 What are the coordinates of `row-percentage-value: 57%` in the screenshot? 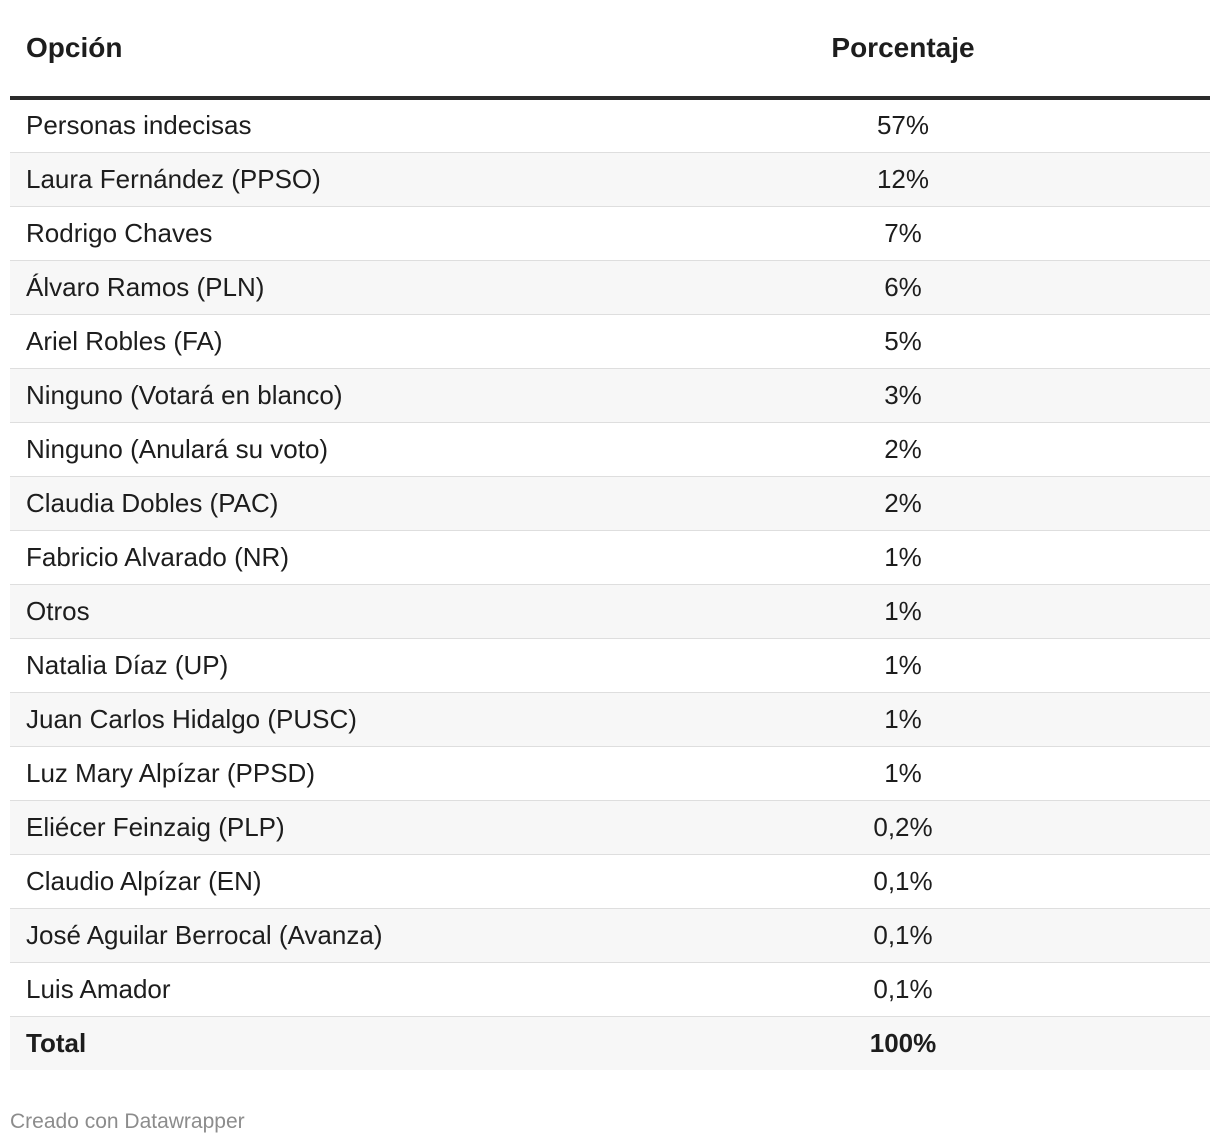 It's located at (903, 125).